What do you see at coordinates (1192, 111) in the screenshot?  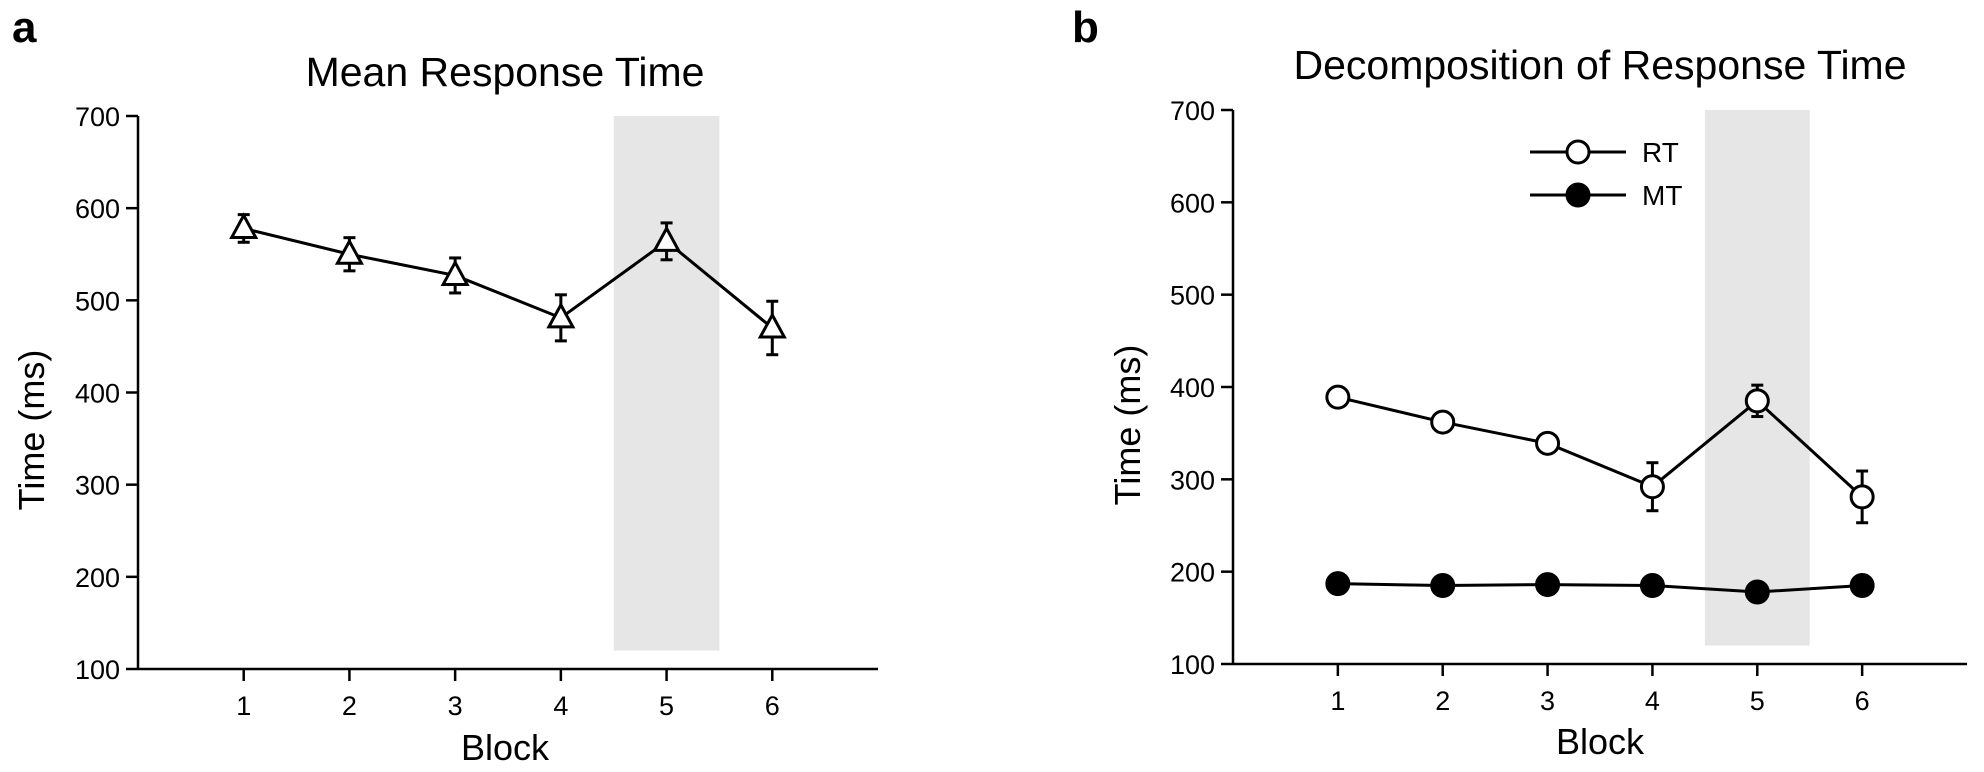 I see `panel-b-y-tick-label: 700` at bounding box center [1192, 111].